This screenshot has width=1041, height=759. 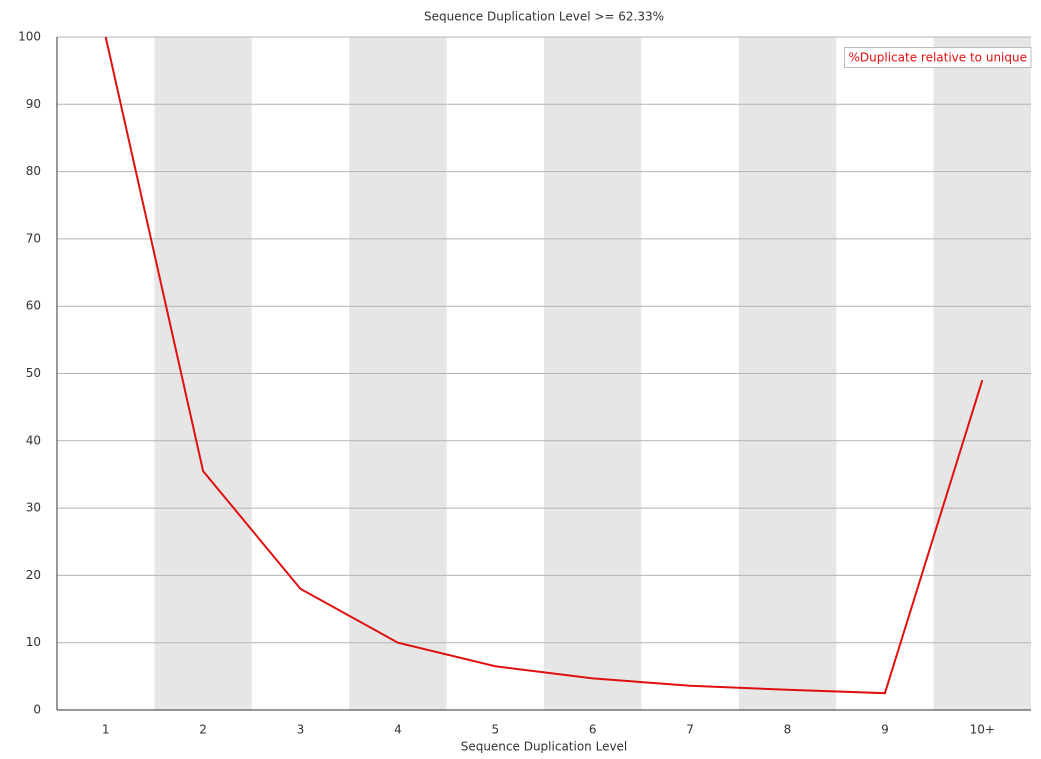 What do you see at coordinates (33, 238) in the screenshot?
I see `y-tick-label: 70` at bounding box center [33, 238].